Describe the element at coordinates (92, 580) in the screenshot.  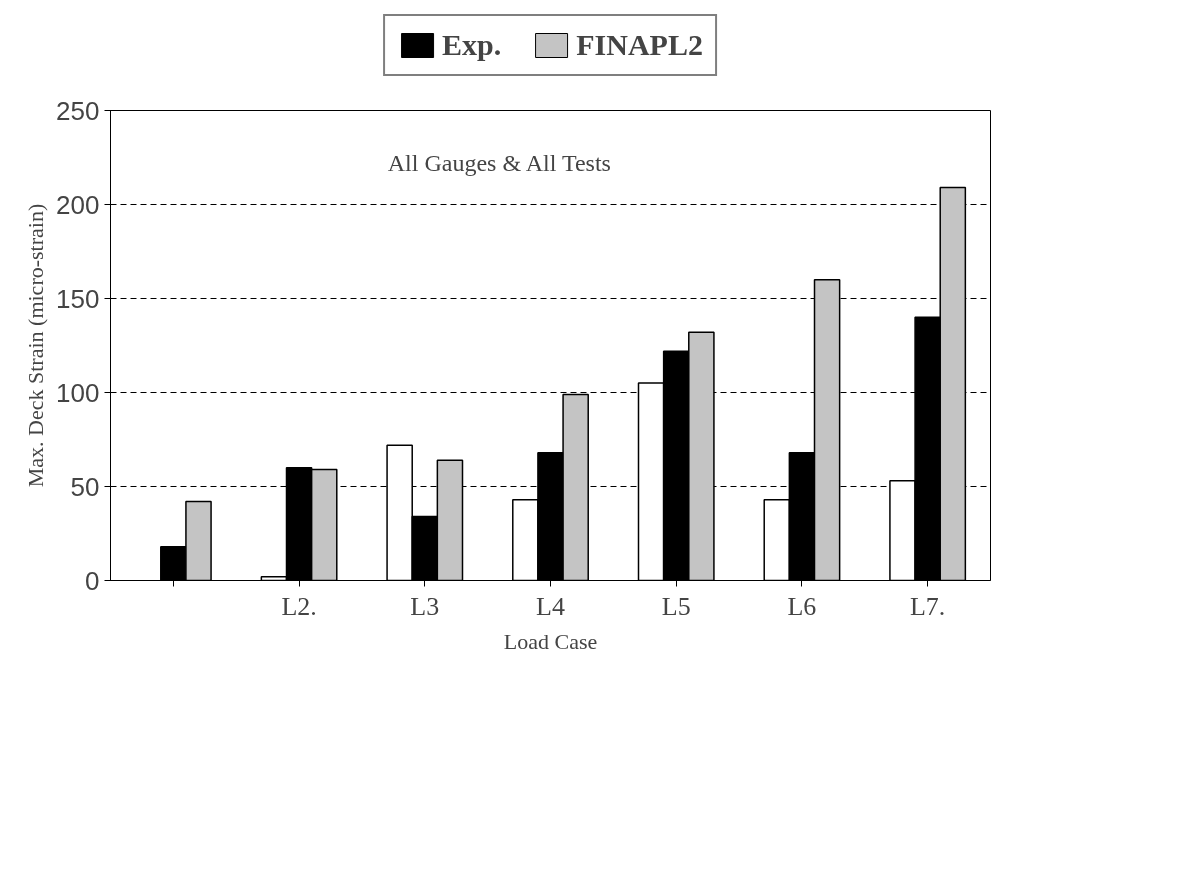
I see `y-tick-label: 0` at that location.